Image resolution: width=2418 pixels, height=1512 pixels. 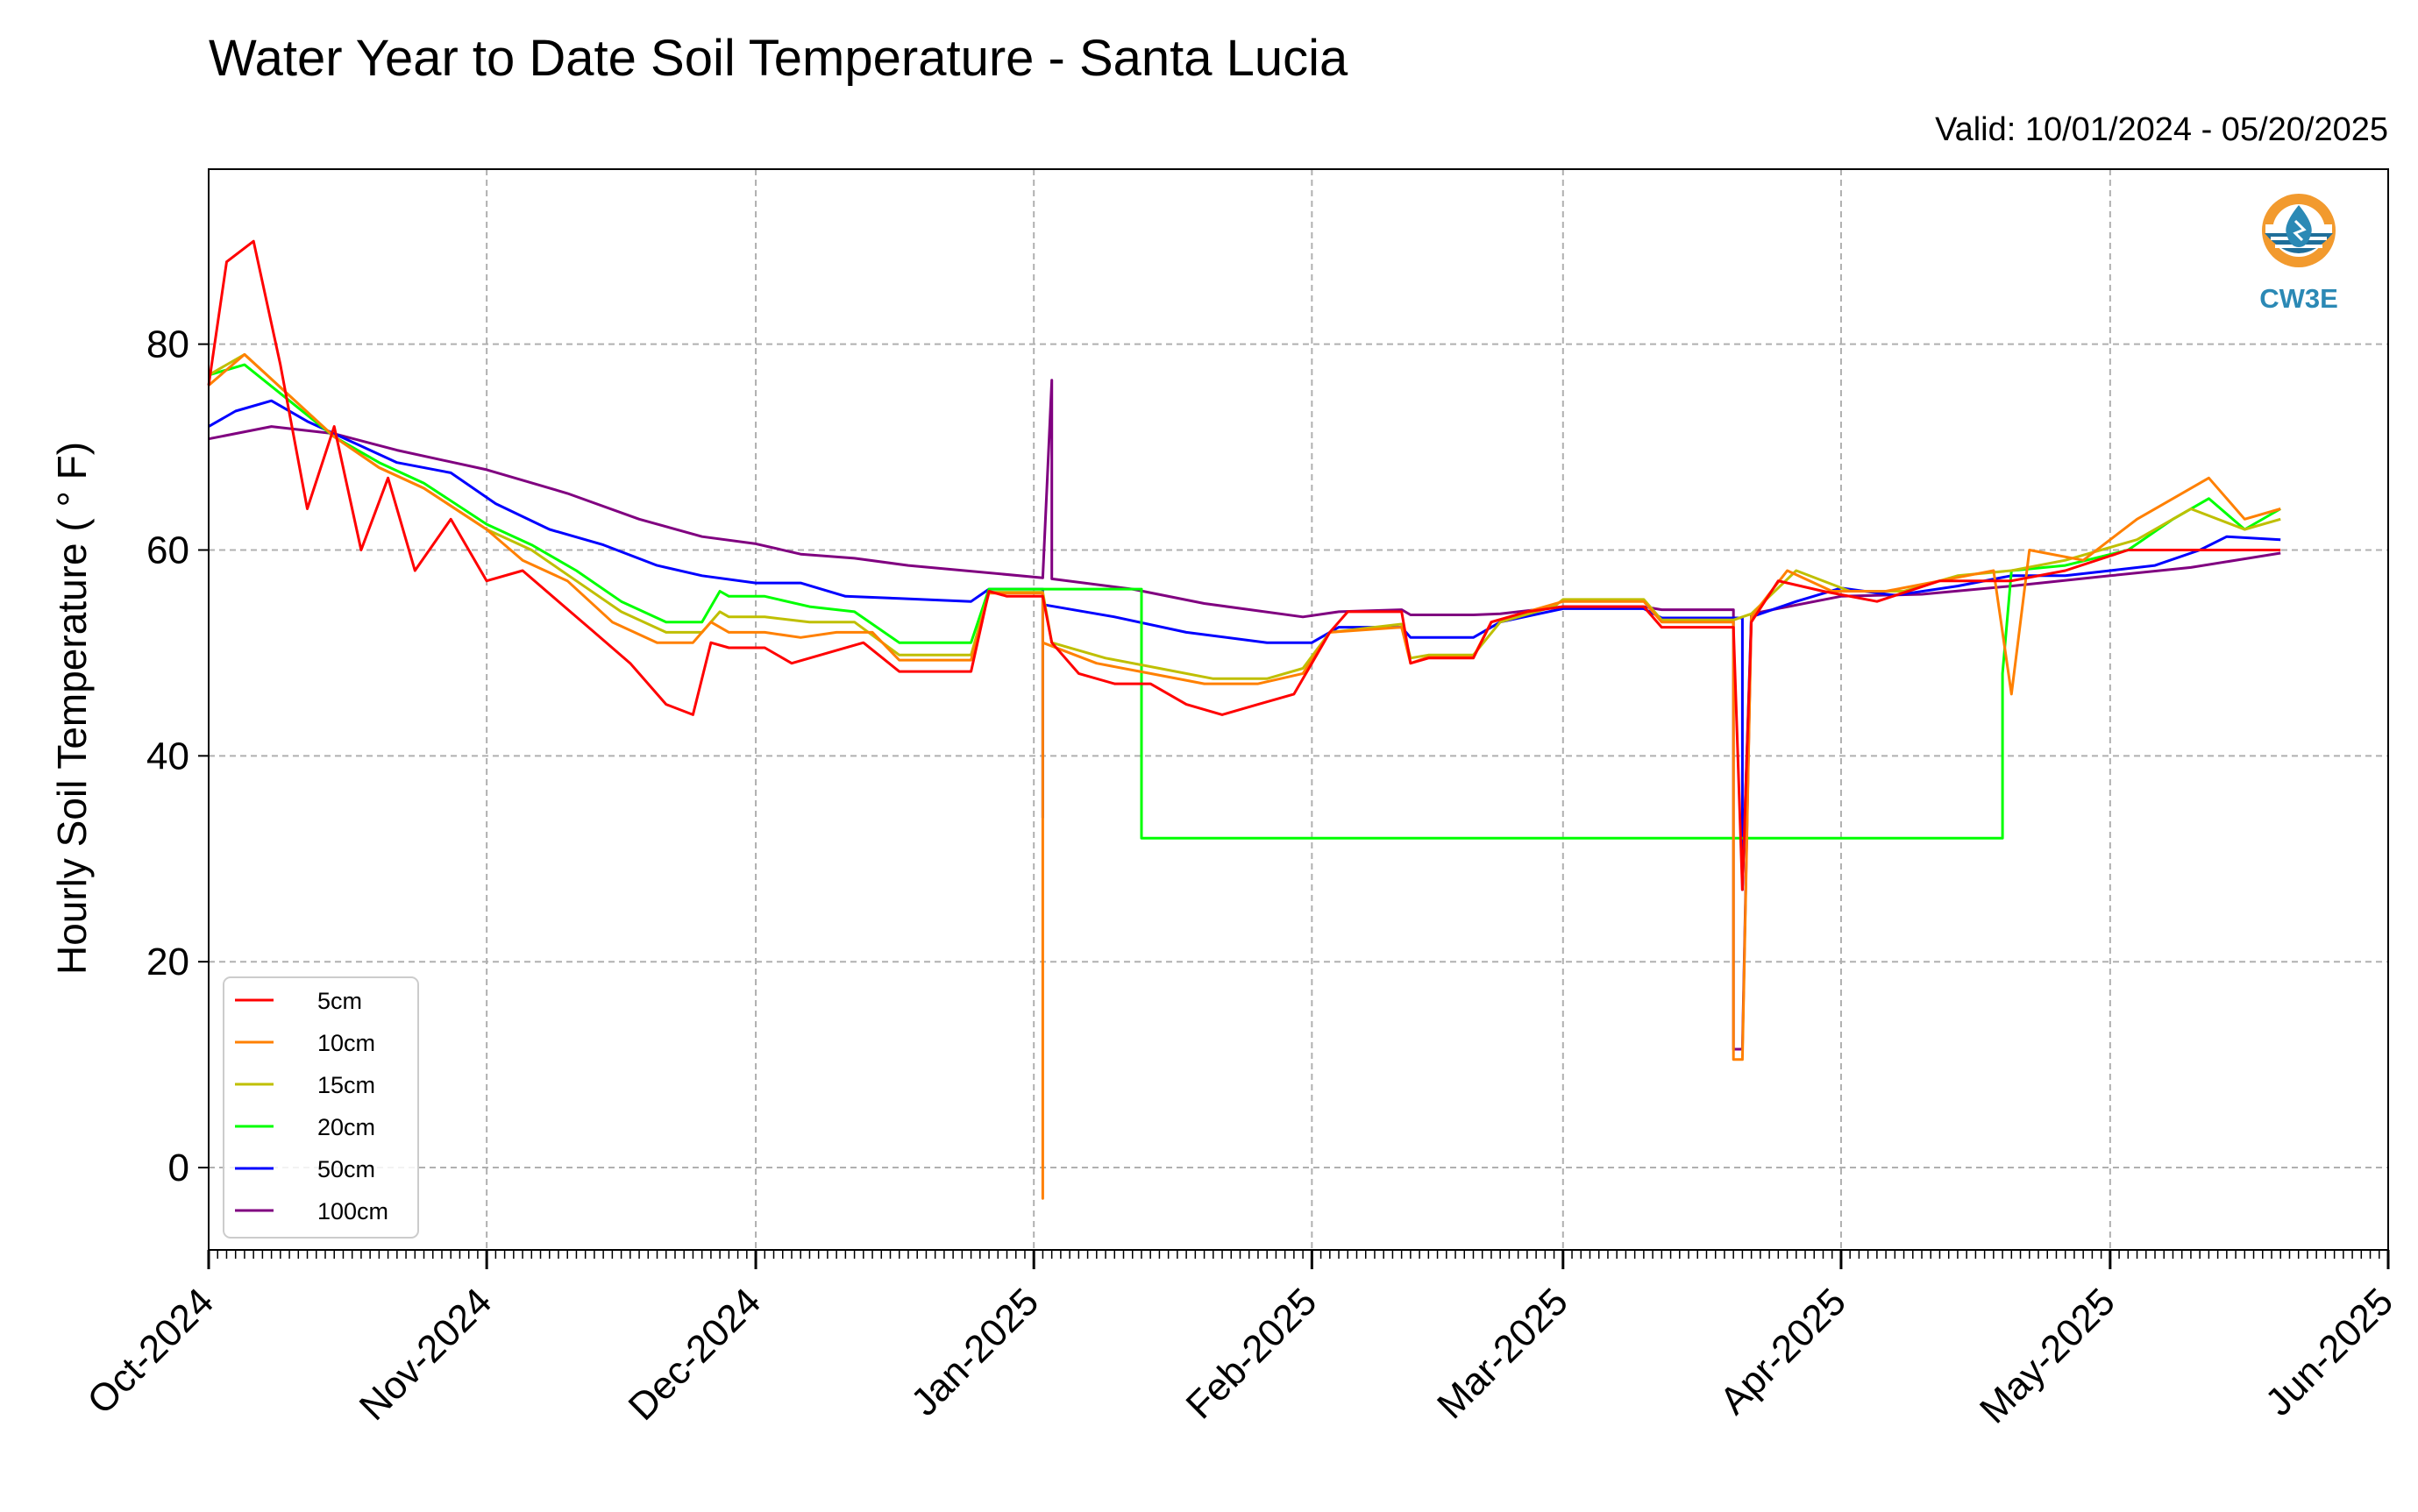 What do you see at coordinates (178, 1167) in the screenshot?
I see `y-tick-label: 0` at bounding box center [178, 1167].